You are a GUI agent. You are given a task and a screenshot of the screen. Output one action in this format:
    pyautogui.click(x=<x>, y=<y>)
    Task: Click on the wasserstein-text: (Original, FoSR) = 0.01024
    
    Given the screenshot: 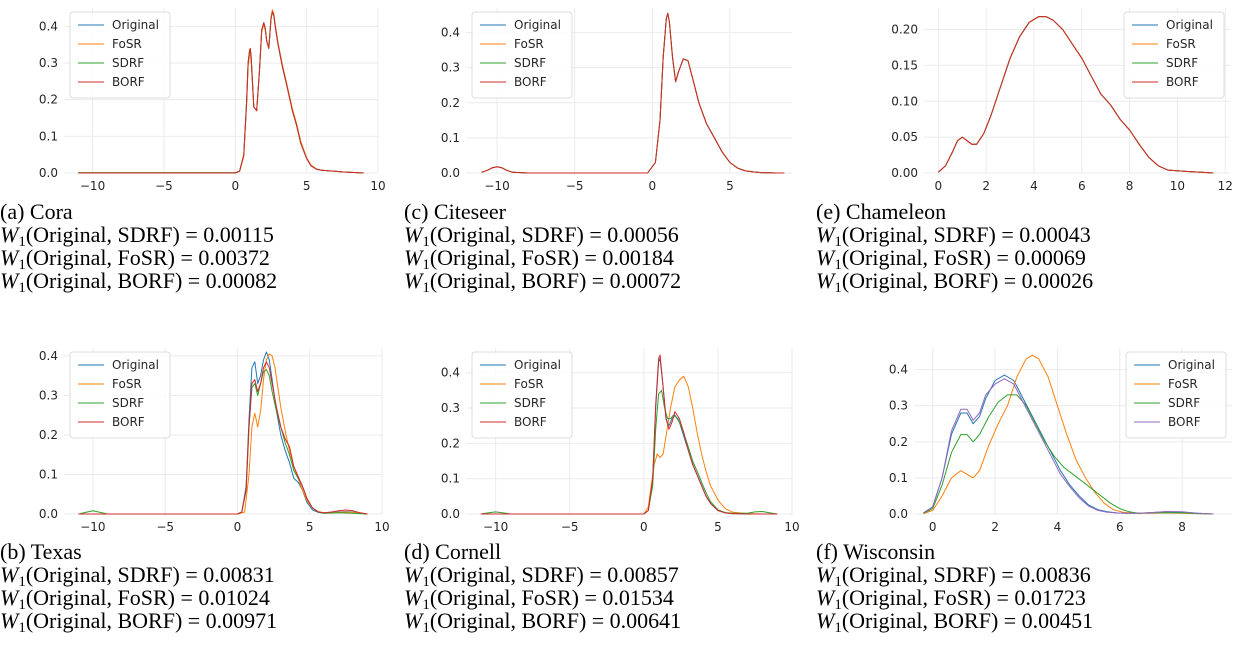 What is the action you would take?
    pyautogui.click(x=147, y=597)
    